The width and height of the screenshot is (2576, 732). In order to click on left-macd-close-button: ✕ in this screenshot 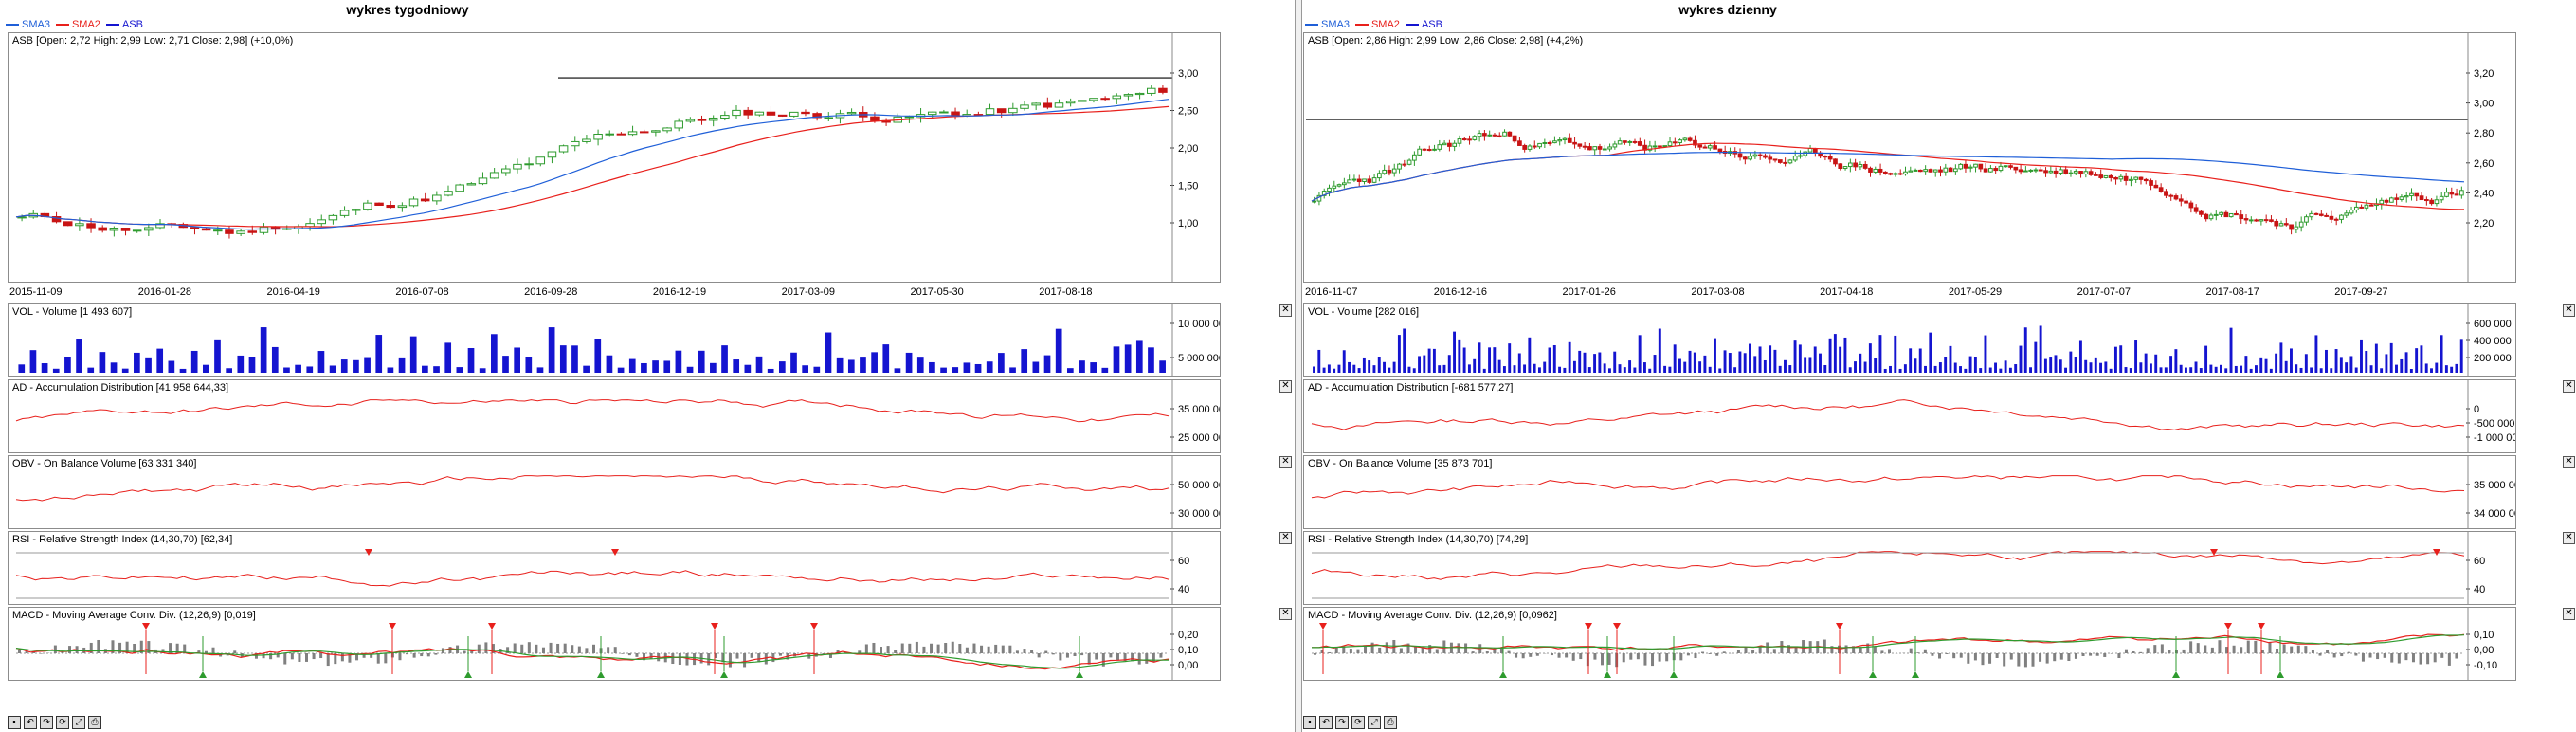, I will do `click(1285, 614)`.